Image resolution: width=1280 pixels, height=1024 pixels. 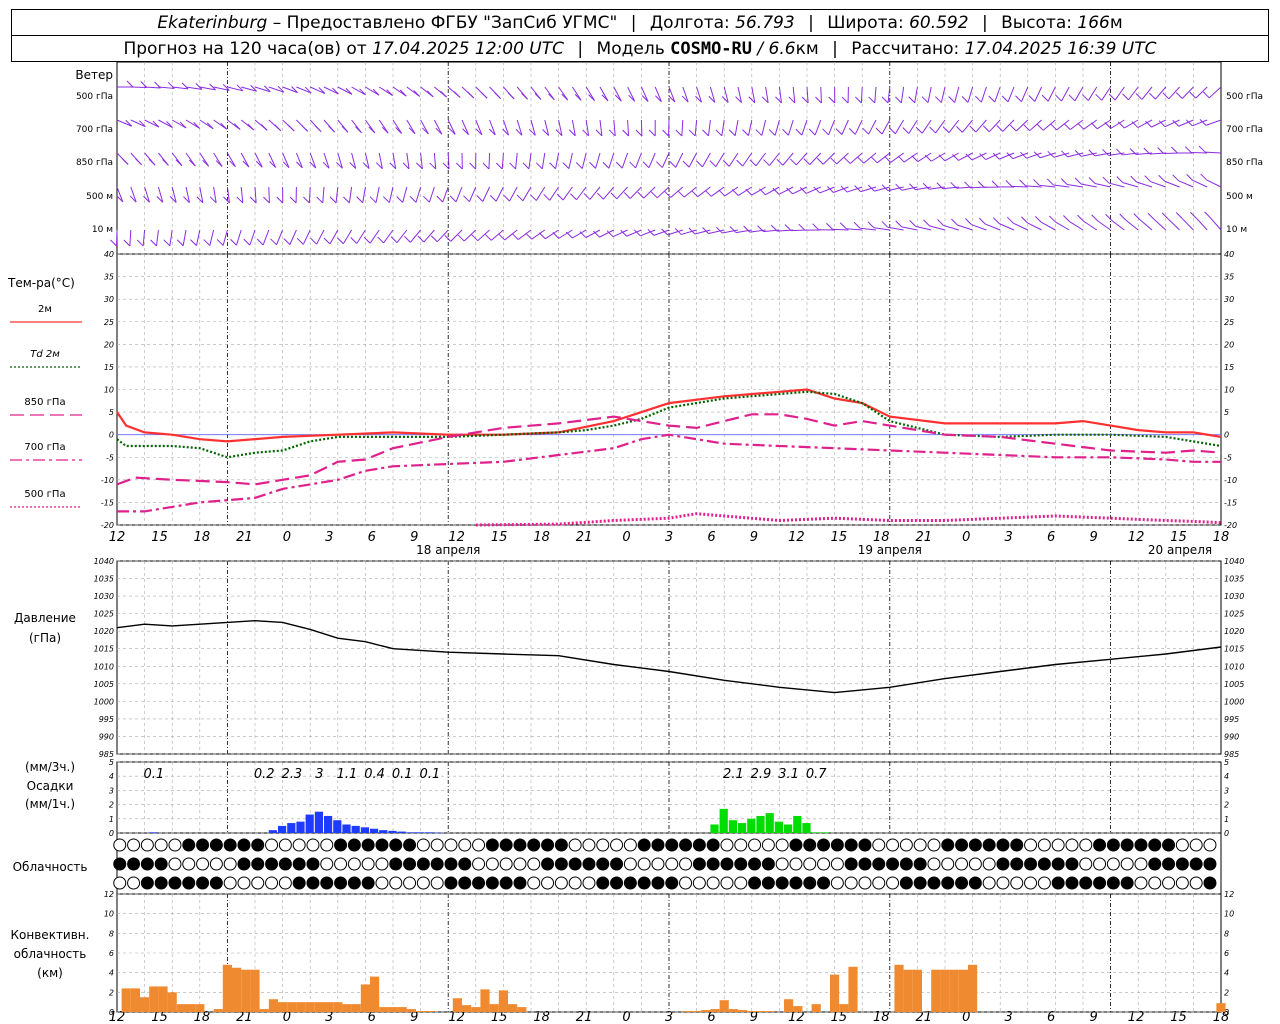 What do you see at coordinates (923, 537) in the screenshot?
I see `time-label: 21` at bounding box center [923, 537].